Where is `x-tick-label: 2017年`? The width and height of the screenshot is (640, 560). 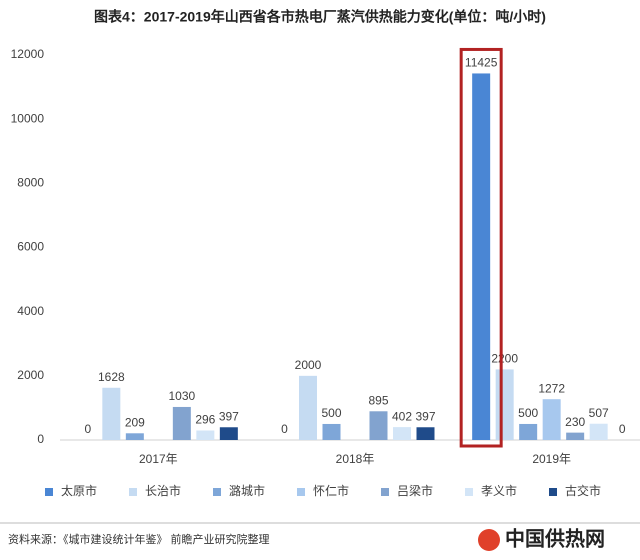
x-tick-label: 2017年 is located at coordinates (158, 459).